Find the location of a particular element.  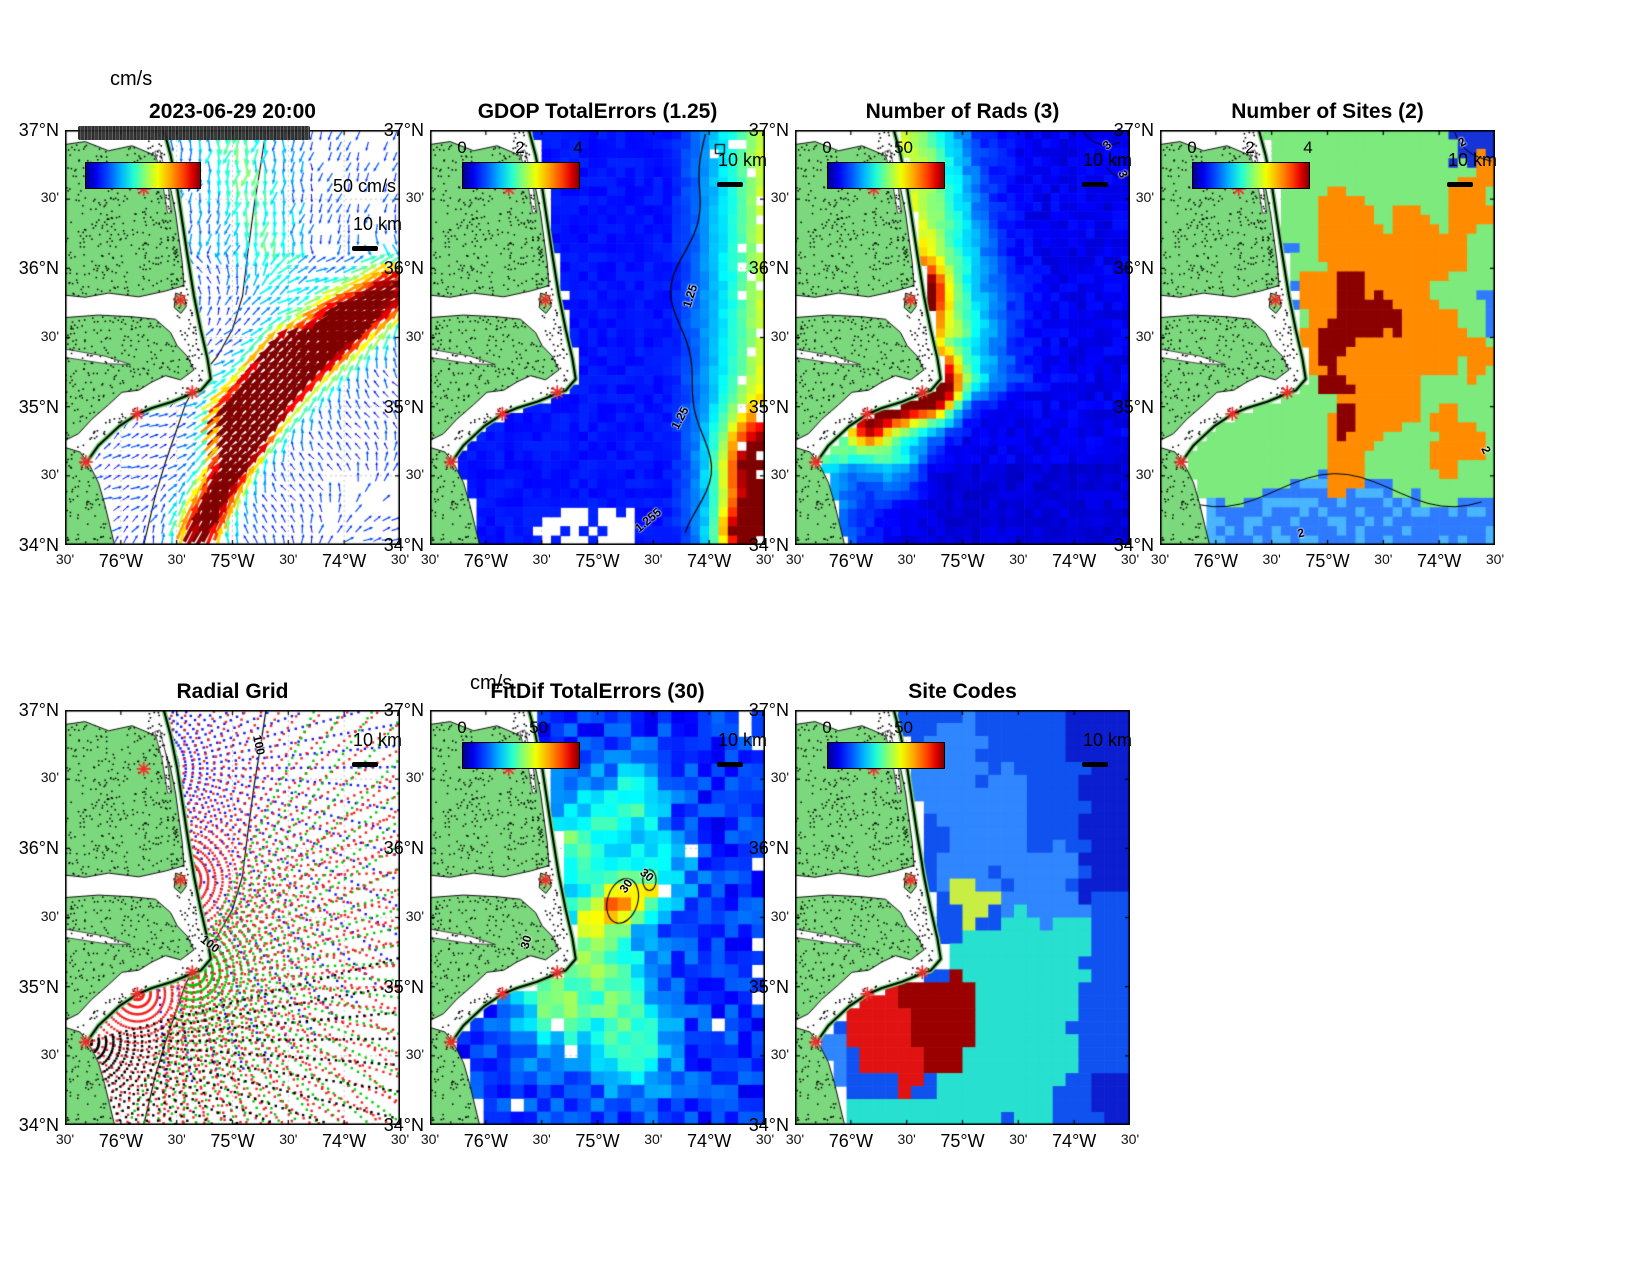

panel-title-gdop-total-errors: GDOP TotalErrors (1.25) is located at coordinates (597, 111).